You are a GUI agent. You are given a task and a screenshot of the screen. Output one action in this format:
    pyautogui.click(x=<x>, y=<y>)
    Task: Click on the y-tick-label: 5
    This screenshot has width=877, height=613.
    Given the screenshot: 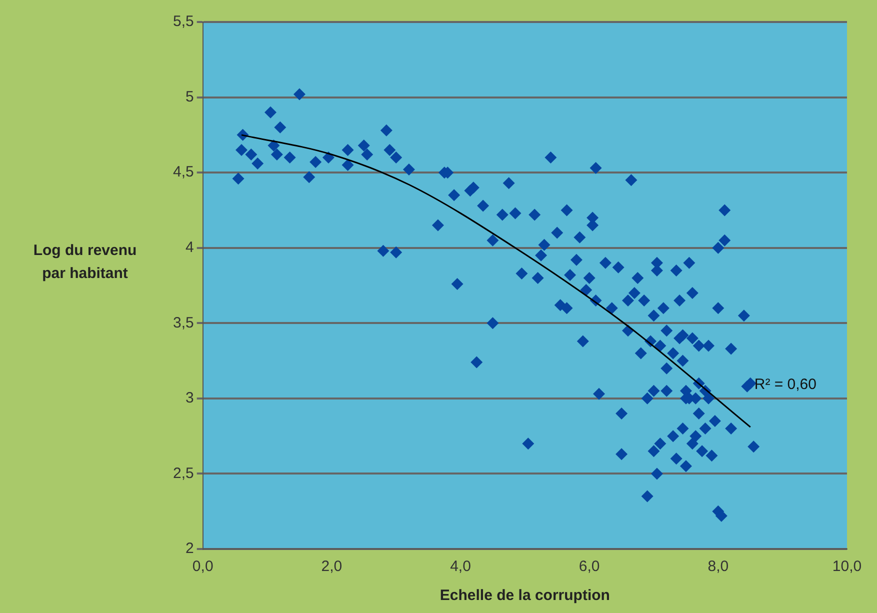 What is the action you would take?
    pyautogui.click(x=190, y=97)
    